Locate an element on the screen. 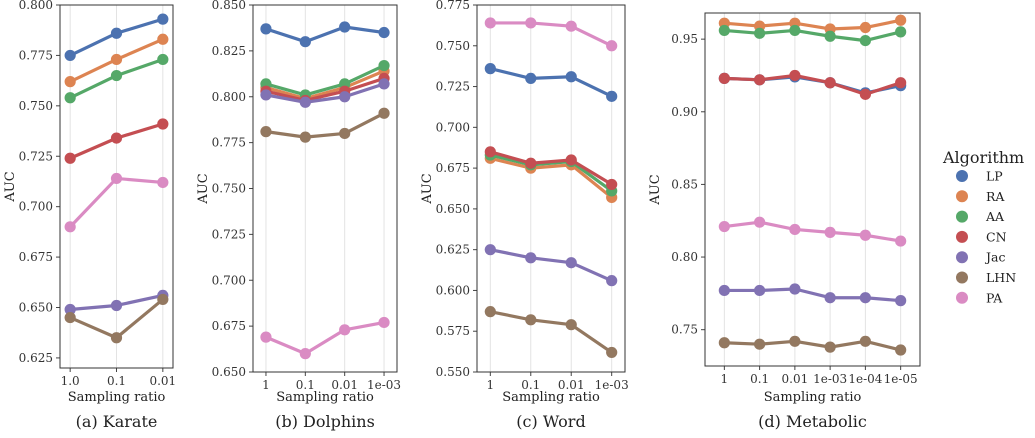 This screenshot has width=1035, height=438. legend-entry-ra: RA is located at coordinates (980, 196).